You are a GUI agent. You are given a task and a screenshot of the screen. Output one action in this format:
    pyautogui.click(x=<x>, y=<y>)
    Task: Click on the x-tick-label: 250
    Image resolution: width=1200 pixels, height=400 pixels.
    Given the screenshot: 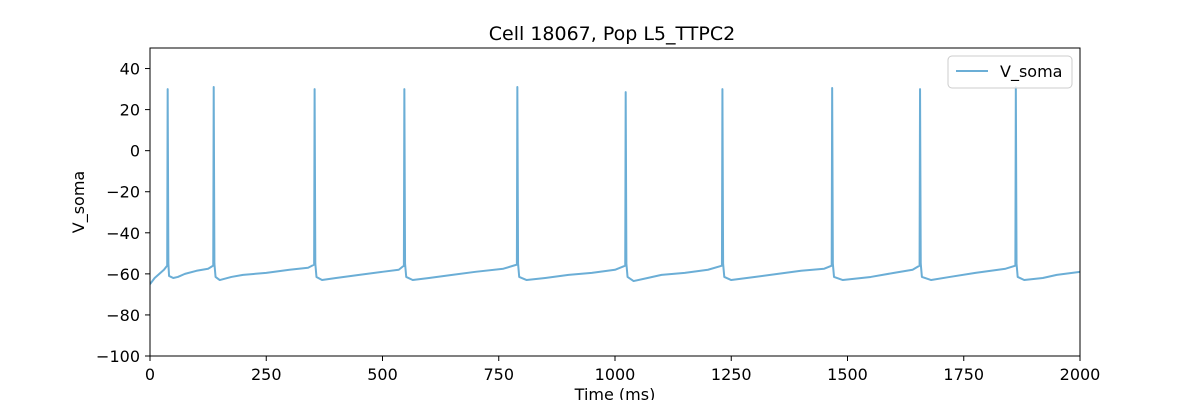 What is the action you would take?
    pyautogui.click(x=266, y=374)
    